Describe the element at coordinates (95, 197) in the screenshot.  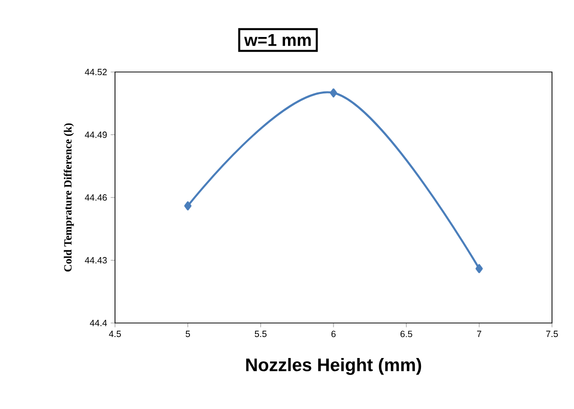
I see `y-tick-label: 44.46` at that location.